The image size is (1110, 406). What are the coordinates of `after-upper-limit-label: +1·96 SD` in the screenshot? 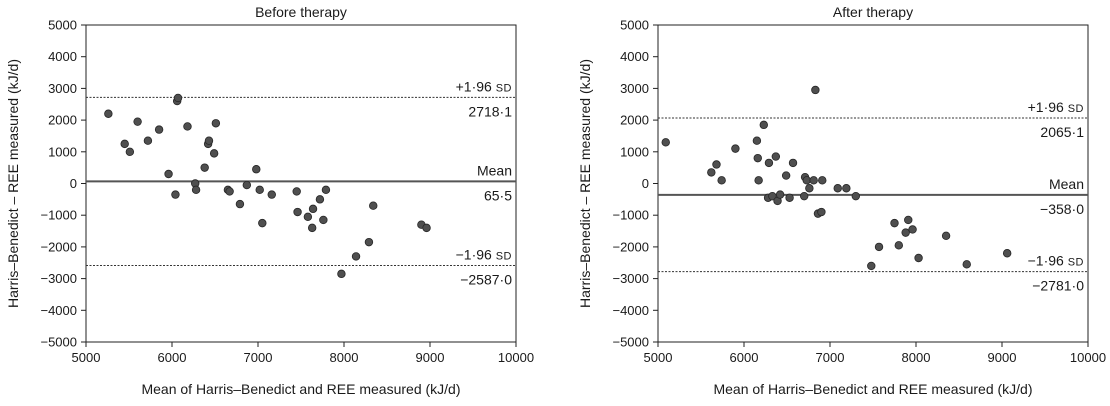 It's located at (1056, 107).